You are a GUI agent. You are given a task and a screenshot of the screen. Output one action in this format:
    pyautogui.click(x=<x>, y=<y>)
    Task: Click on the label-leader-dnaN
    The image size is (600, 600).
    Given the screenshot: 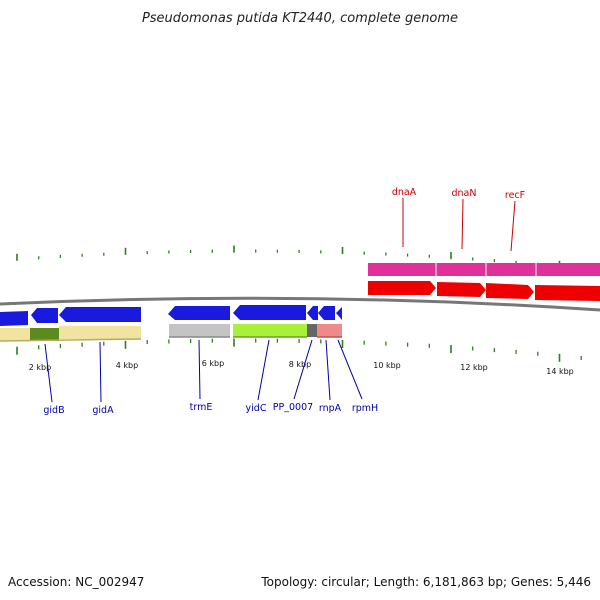 What is the action you would take?
    pyautogui.click(x=462, y=224)
    